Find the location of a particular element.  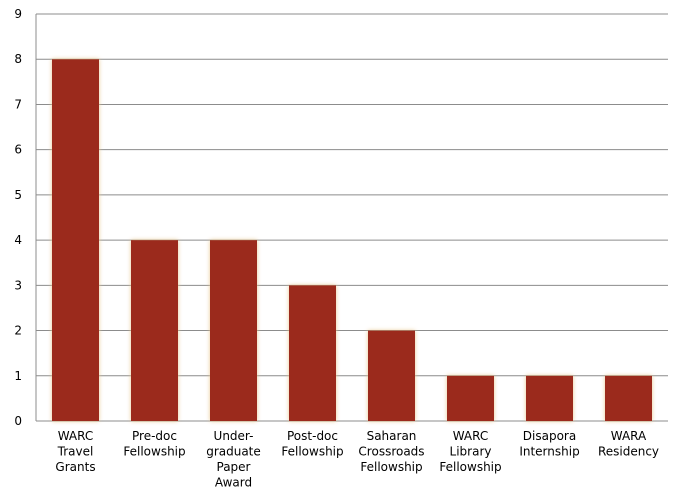

y-tick-label: 5 is located at coordinates (18, 195).